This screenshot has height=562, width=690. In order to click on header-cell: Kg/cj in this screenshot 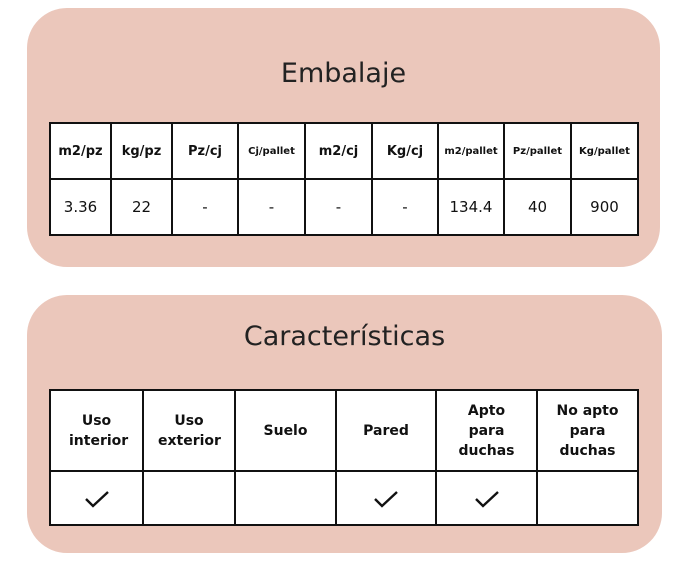, I will do `click(405, 151)`.